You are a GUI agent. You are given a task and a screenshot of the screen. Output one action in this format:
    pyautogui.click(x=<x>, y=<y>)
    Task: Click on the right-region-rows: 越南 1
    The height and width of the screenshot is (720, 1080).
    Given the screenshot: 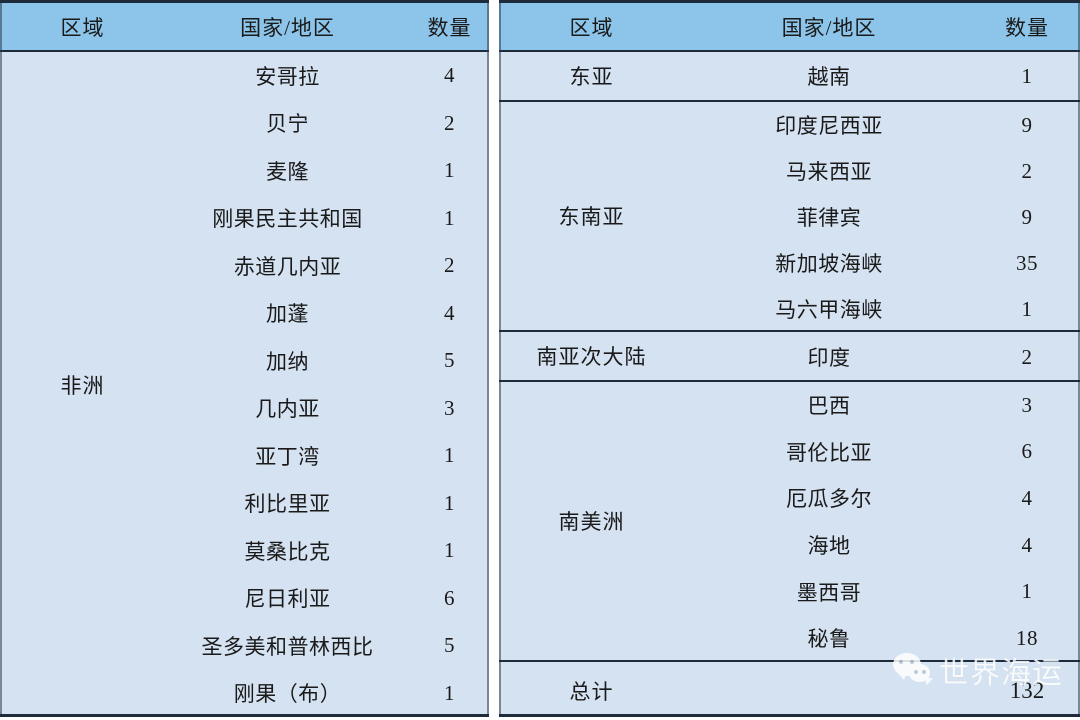 What is the action you would take?
    pyautogui.click(x=882, y=76)
    